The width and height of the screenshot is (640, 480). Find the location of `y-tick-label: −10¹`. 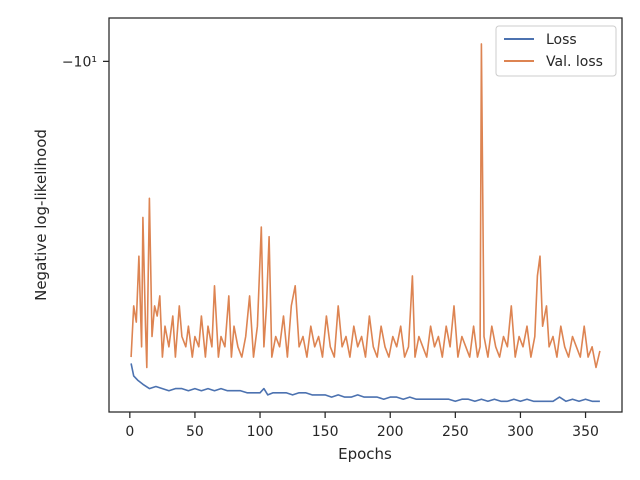

y-tick-label: −10¹ is located at coordinates (79, 62).